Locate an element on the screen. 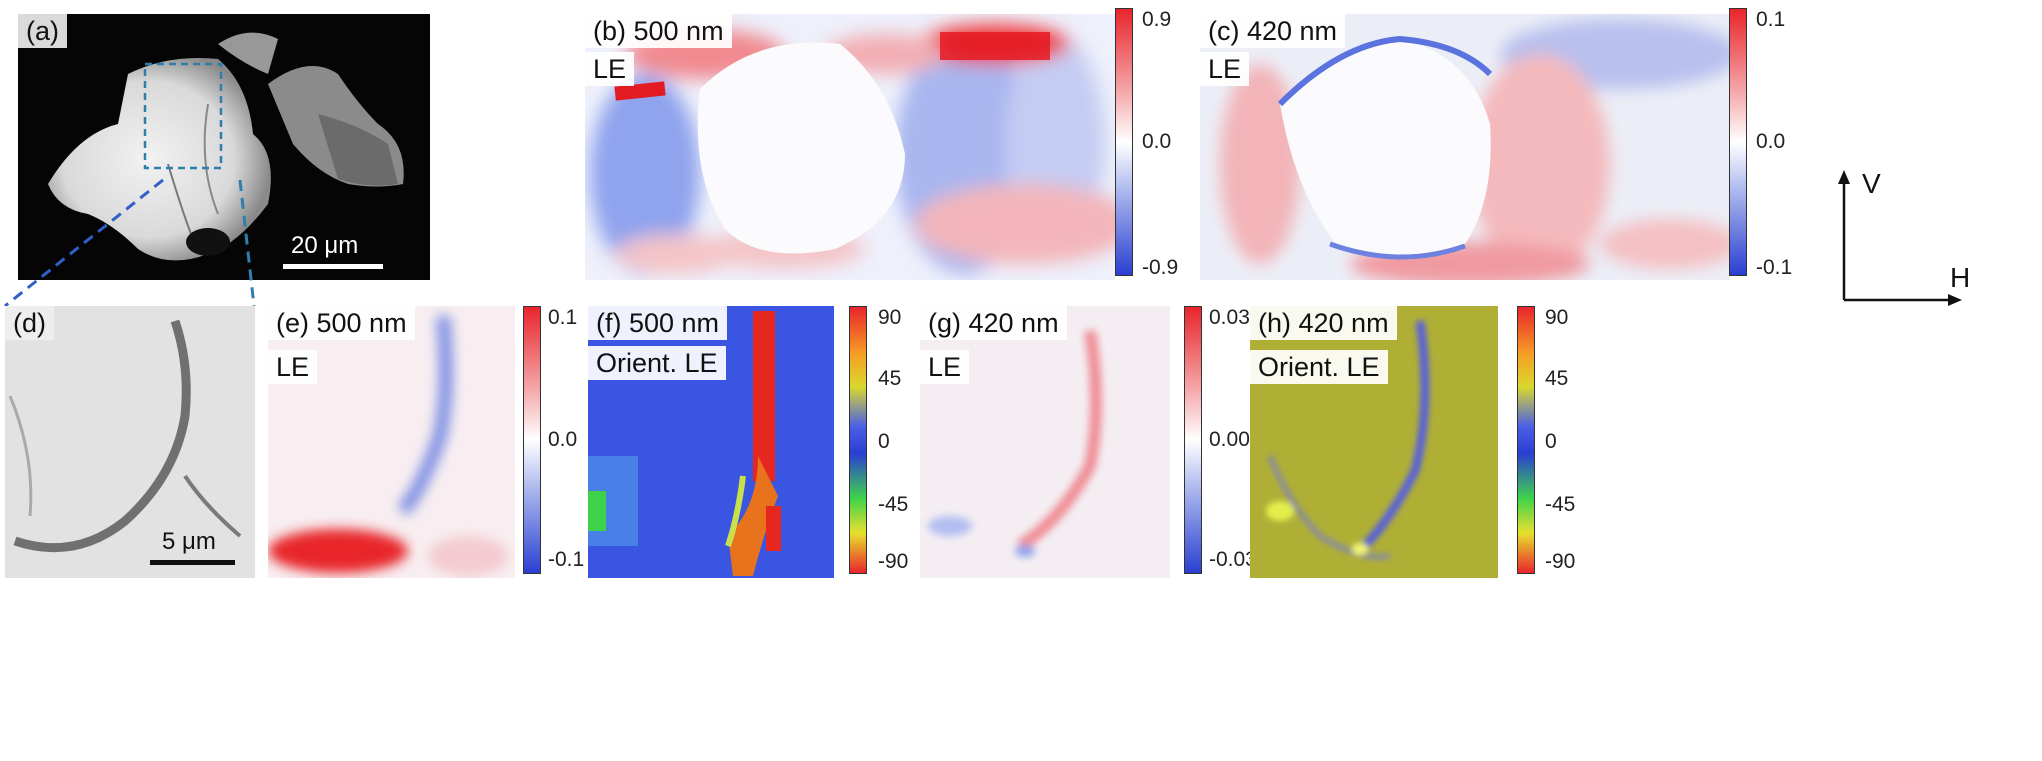  panel-d-scale-text: 5 μm is located at coordinates (189, 541).